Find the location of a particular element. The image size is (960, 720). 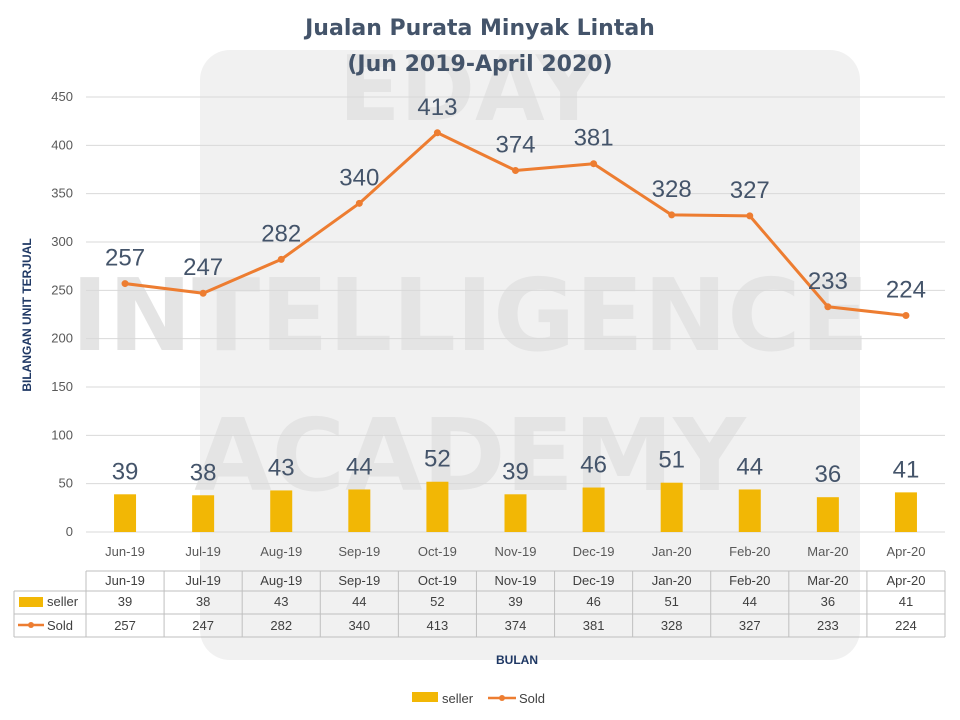

table-cell: 39 is located at coordinates (125, 601).